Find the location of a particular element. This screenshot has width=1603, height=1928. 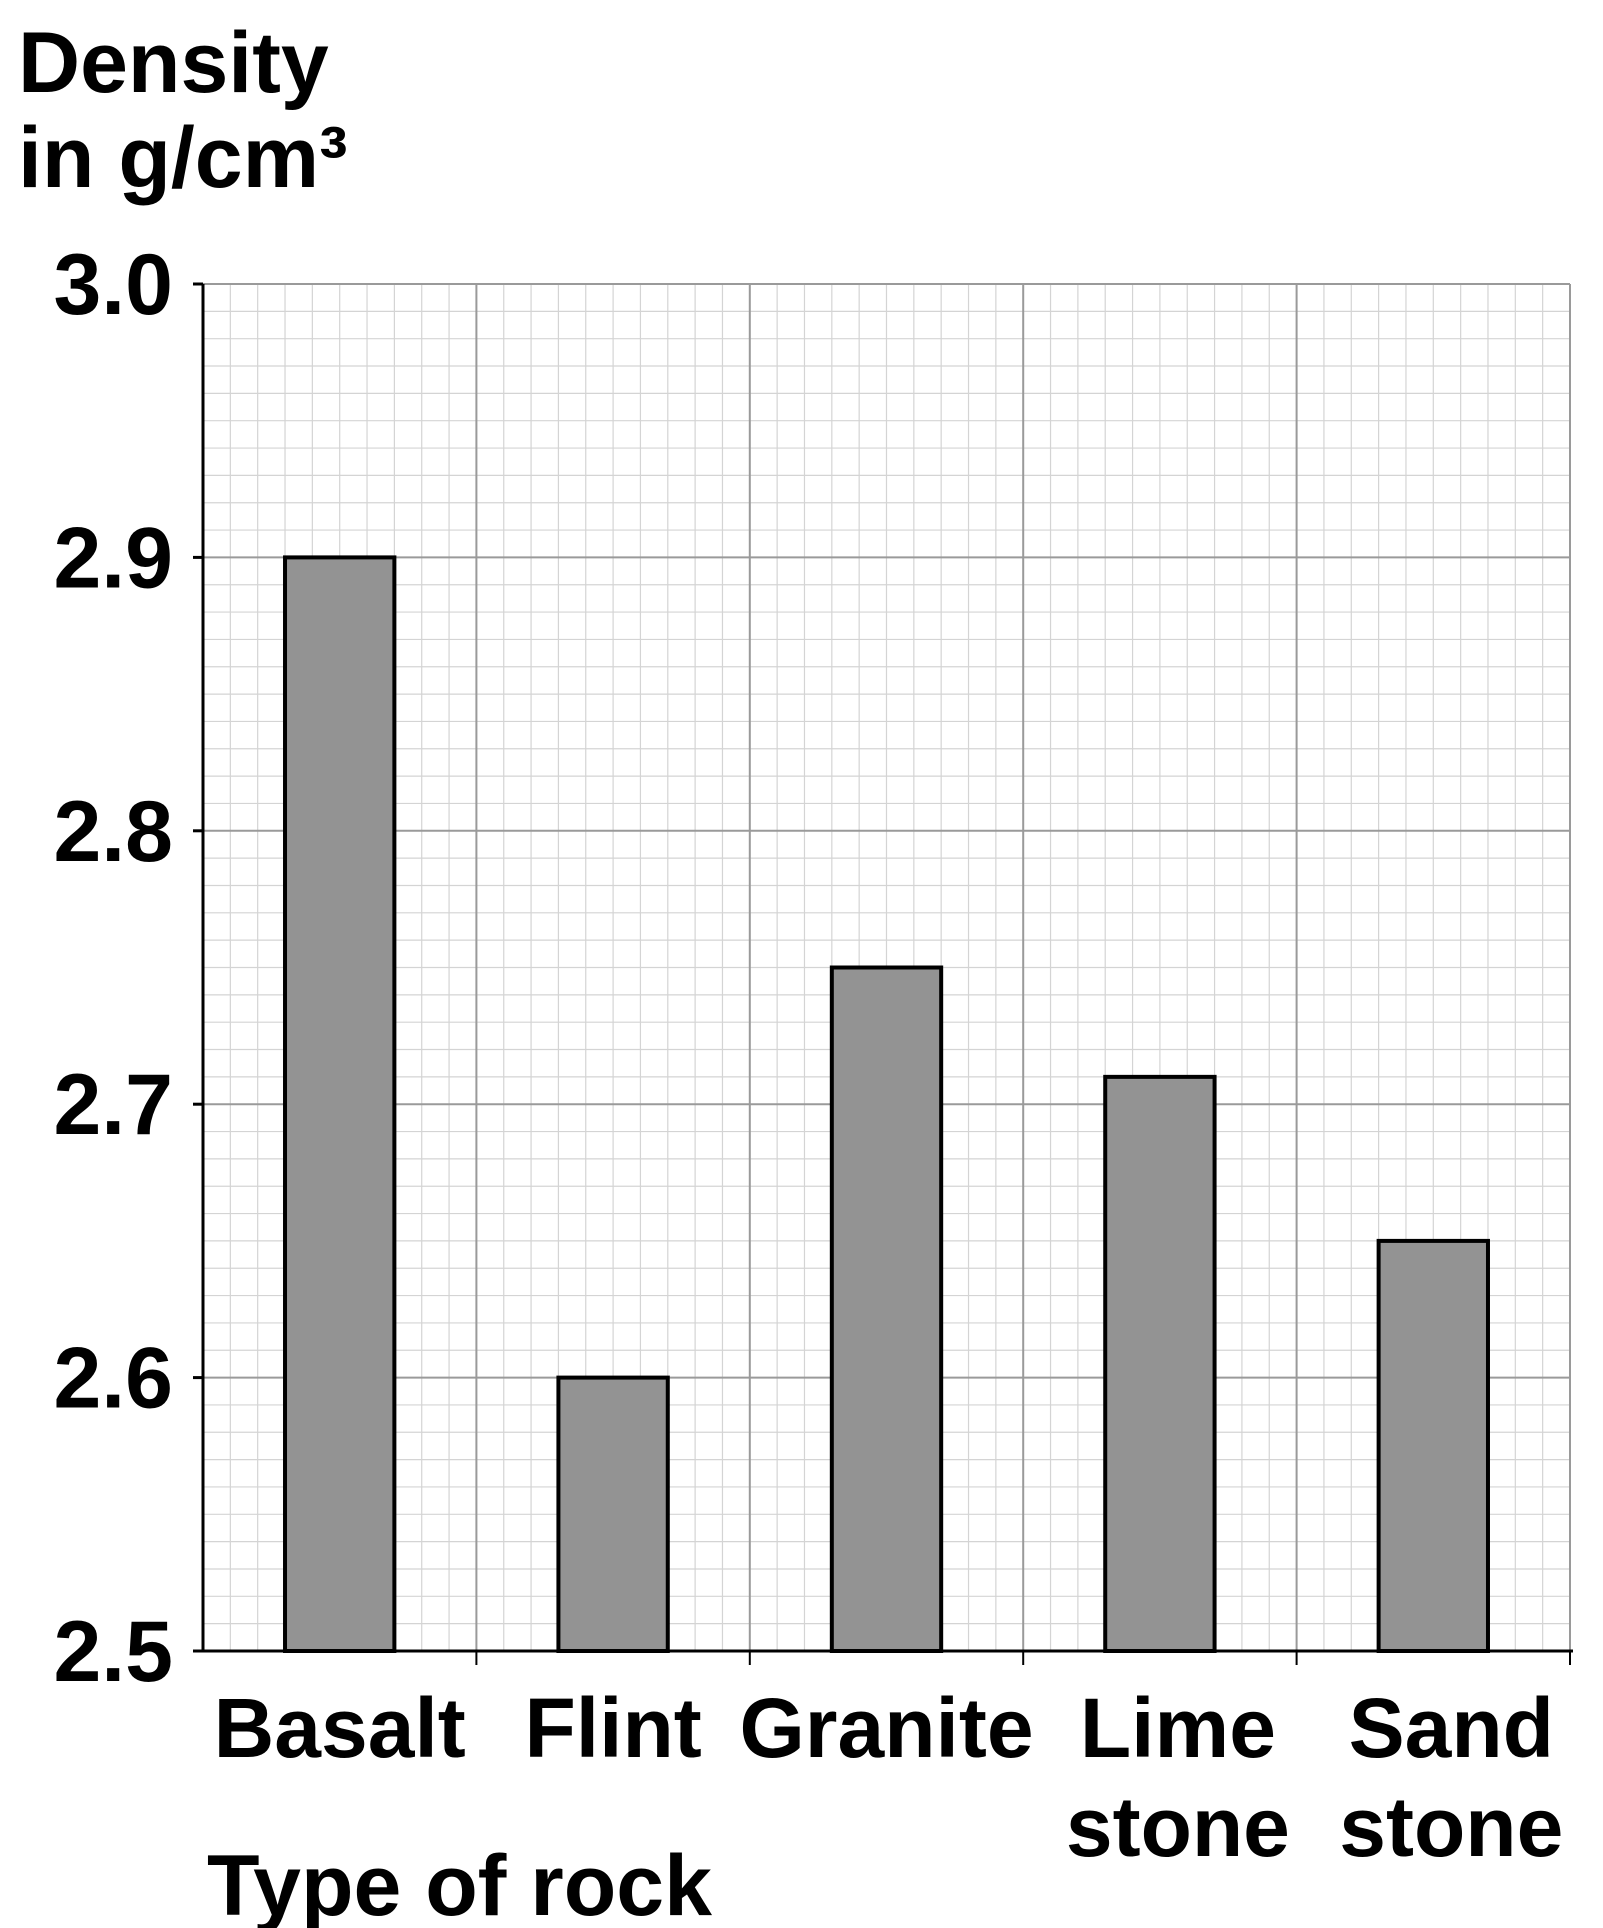

y-tick-label: 2.5 is located at coordinates (113, 1652).